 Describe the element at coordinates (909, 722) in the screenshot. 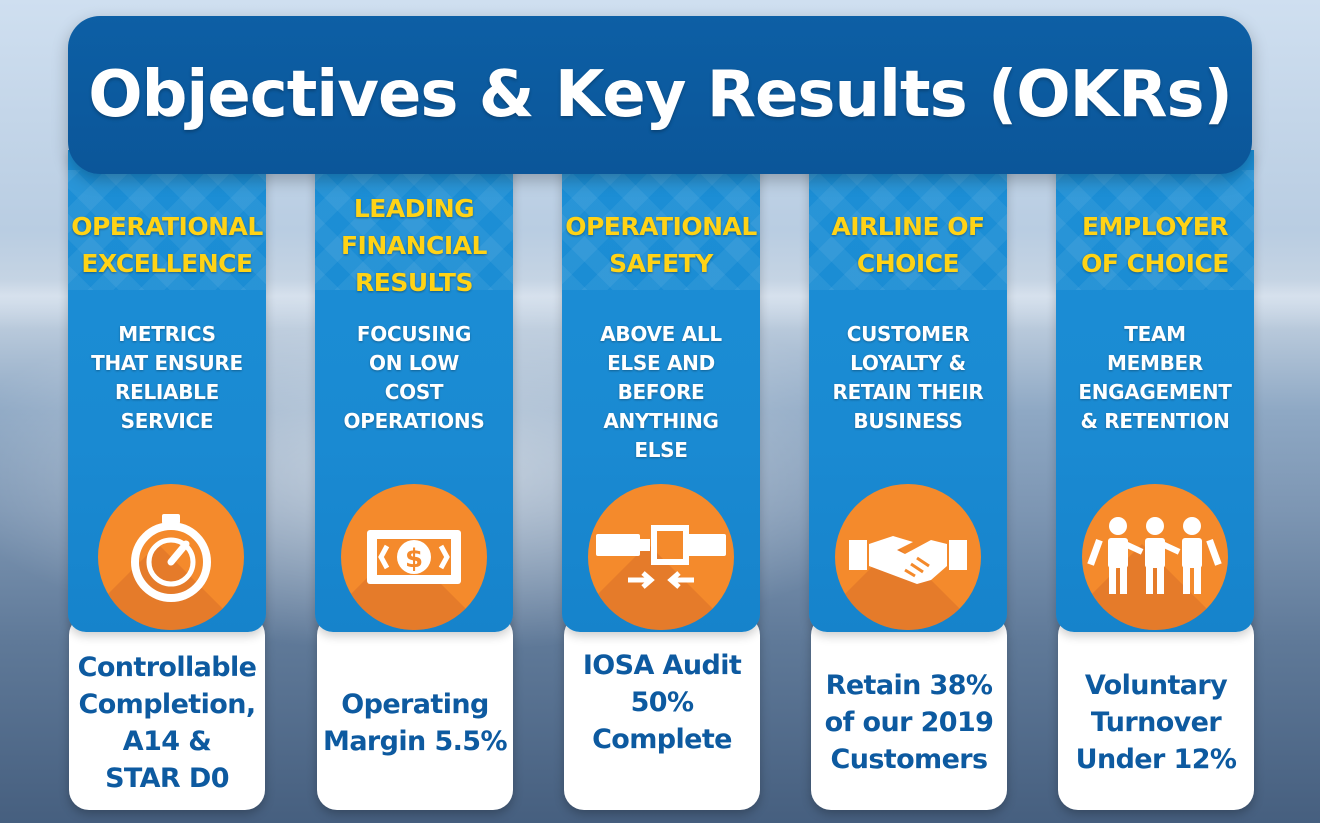

I see `key-result-text: Retain 38% of our 2019 Customers` at that location.